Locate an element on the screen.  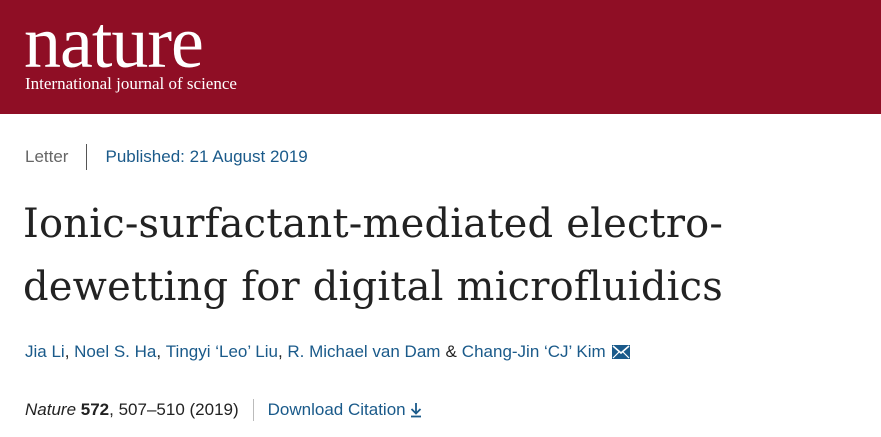
article-meta: Letter Published: 21 August 2019 is located at coordinates (166, 157).